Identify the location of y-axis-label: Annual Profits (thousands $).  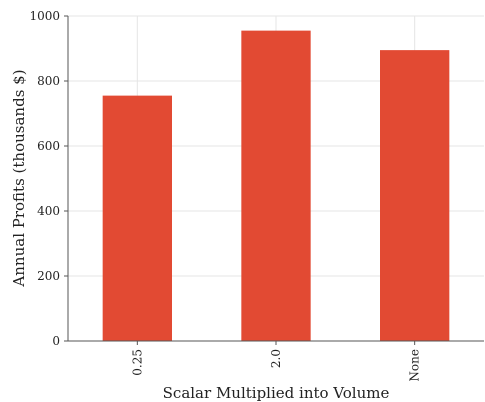
(19, 178).